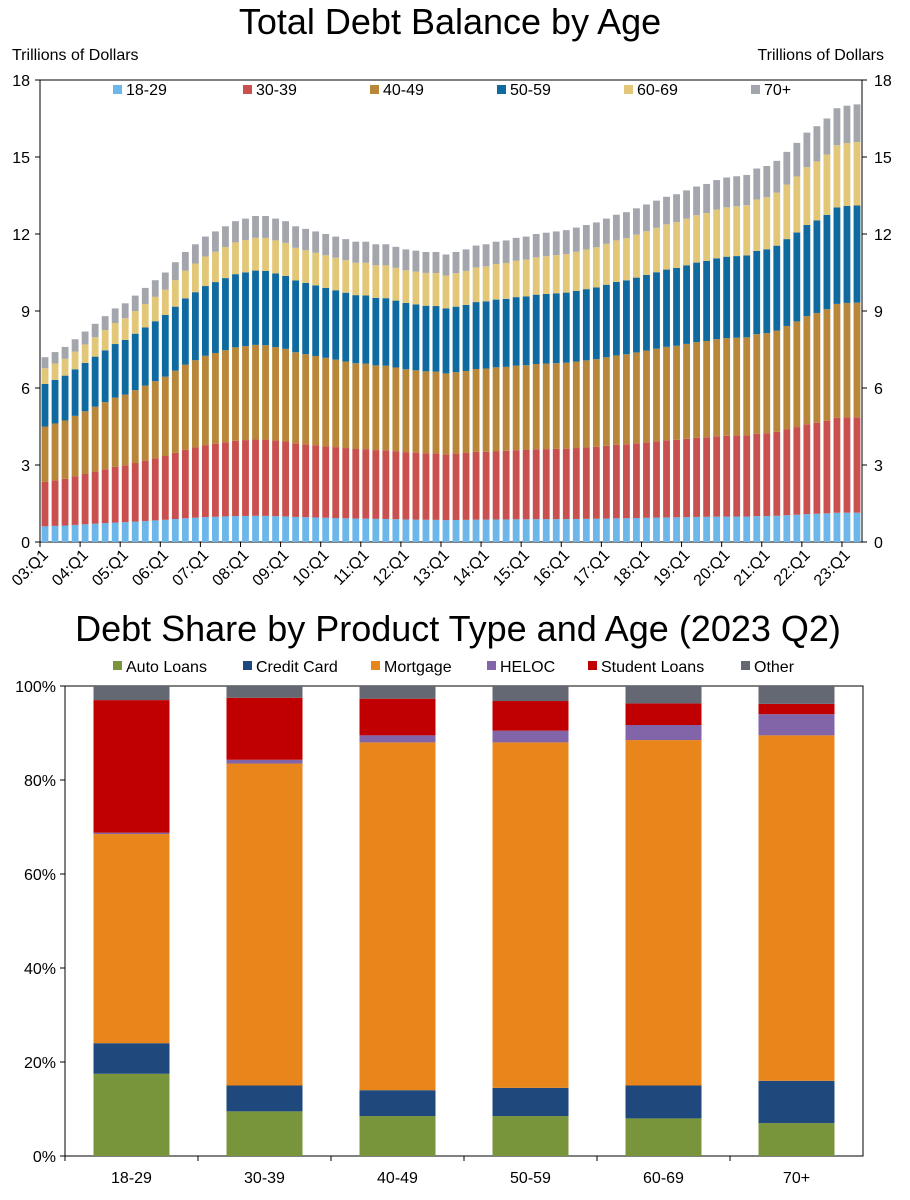 This screenshot has height=1200, width=910. I want to click on bar-segment-60-69-2023-Q1, so click(847, 174).